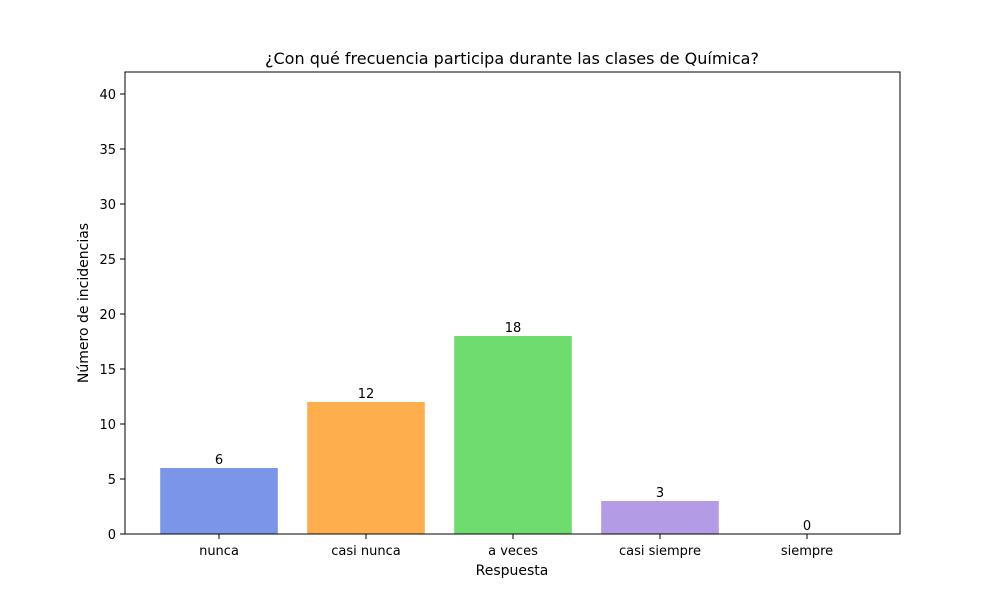 The width and height of the screenshot is (1000, 600). I want to click on y-tick-label: 10, so click(107, 425).